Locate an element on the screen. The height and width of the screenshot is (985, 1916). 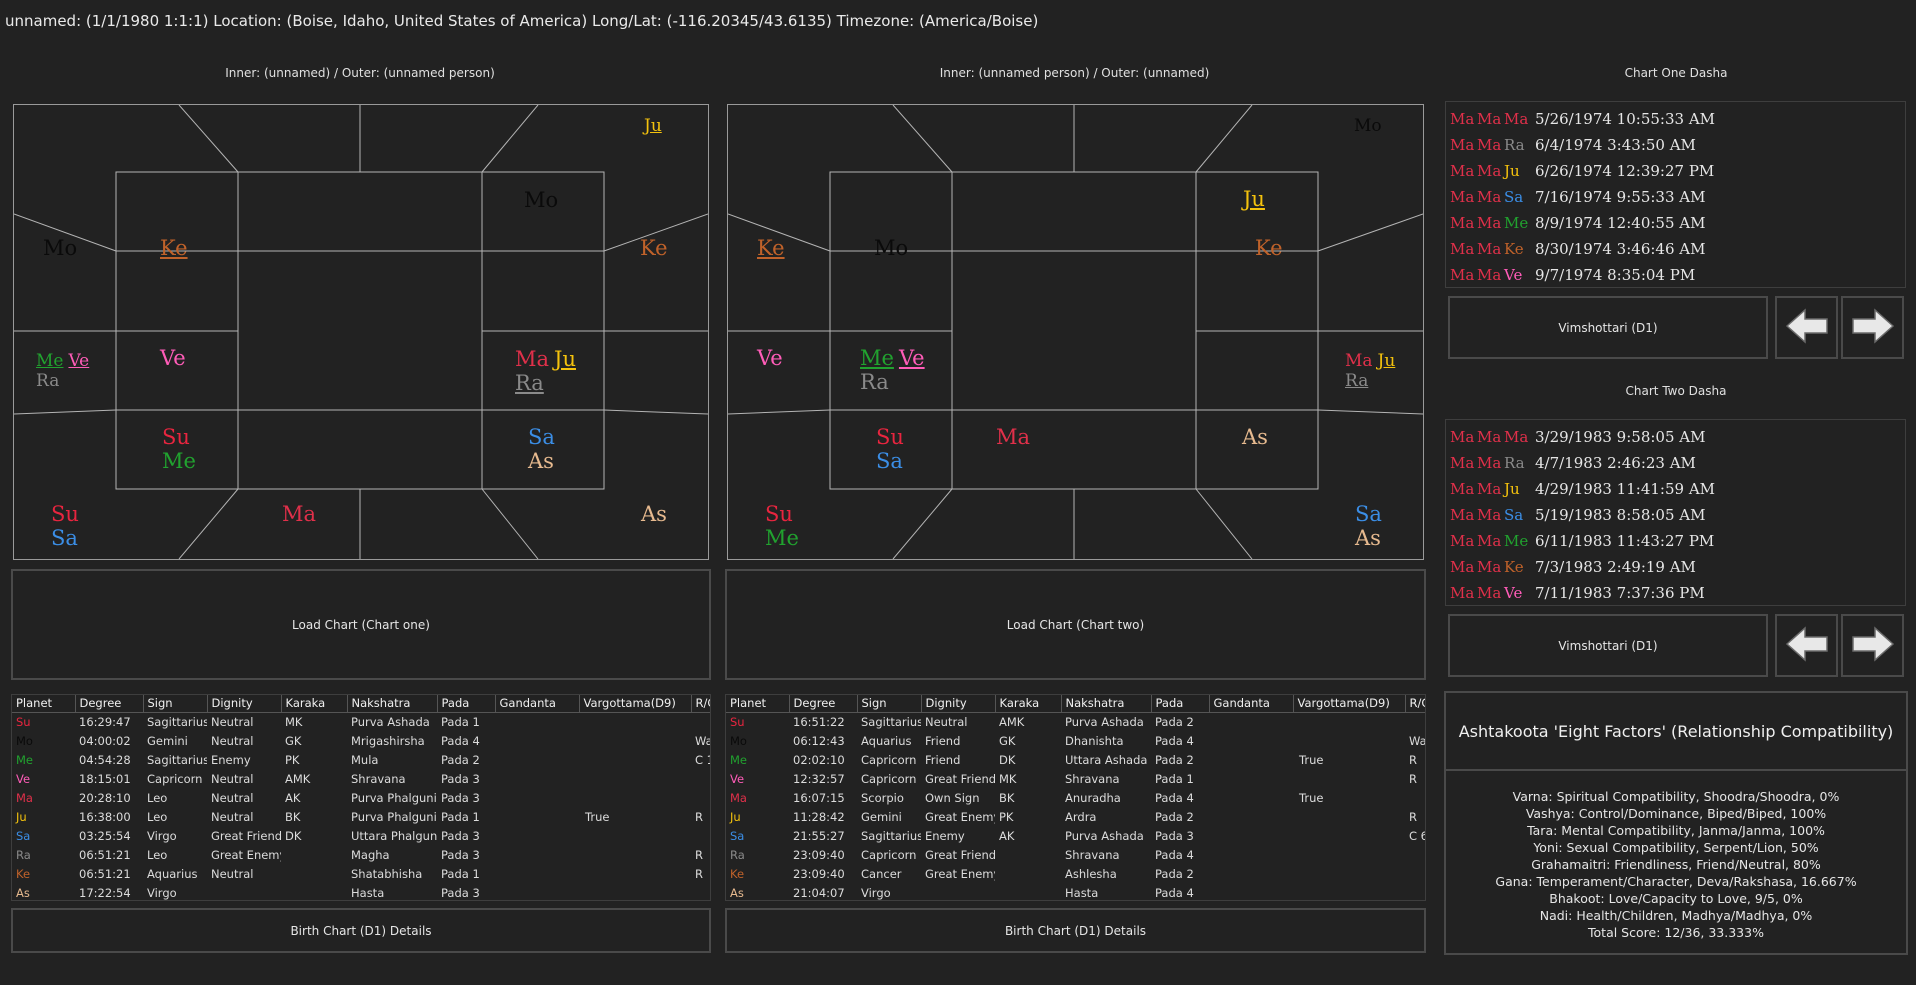
table-cell: AMK is located at coordinates (1012, 721).